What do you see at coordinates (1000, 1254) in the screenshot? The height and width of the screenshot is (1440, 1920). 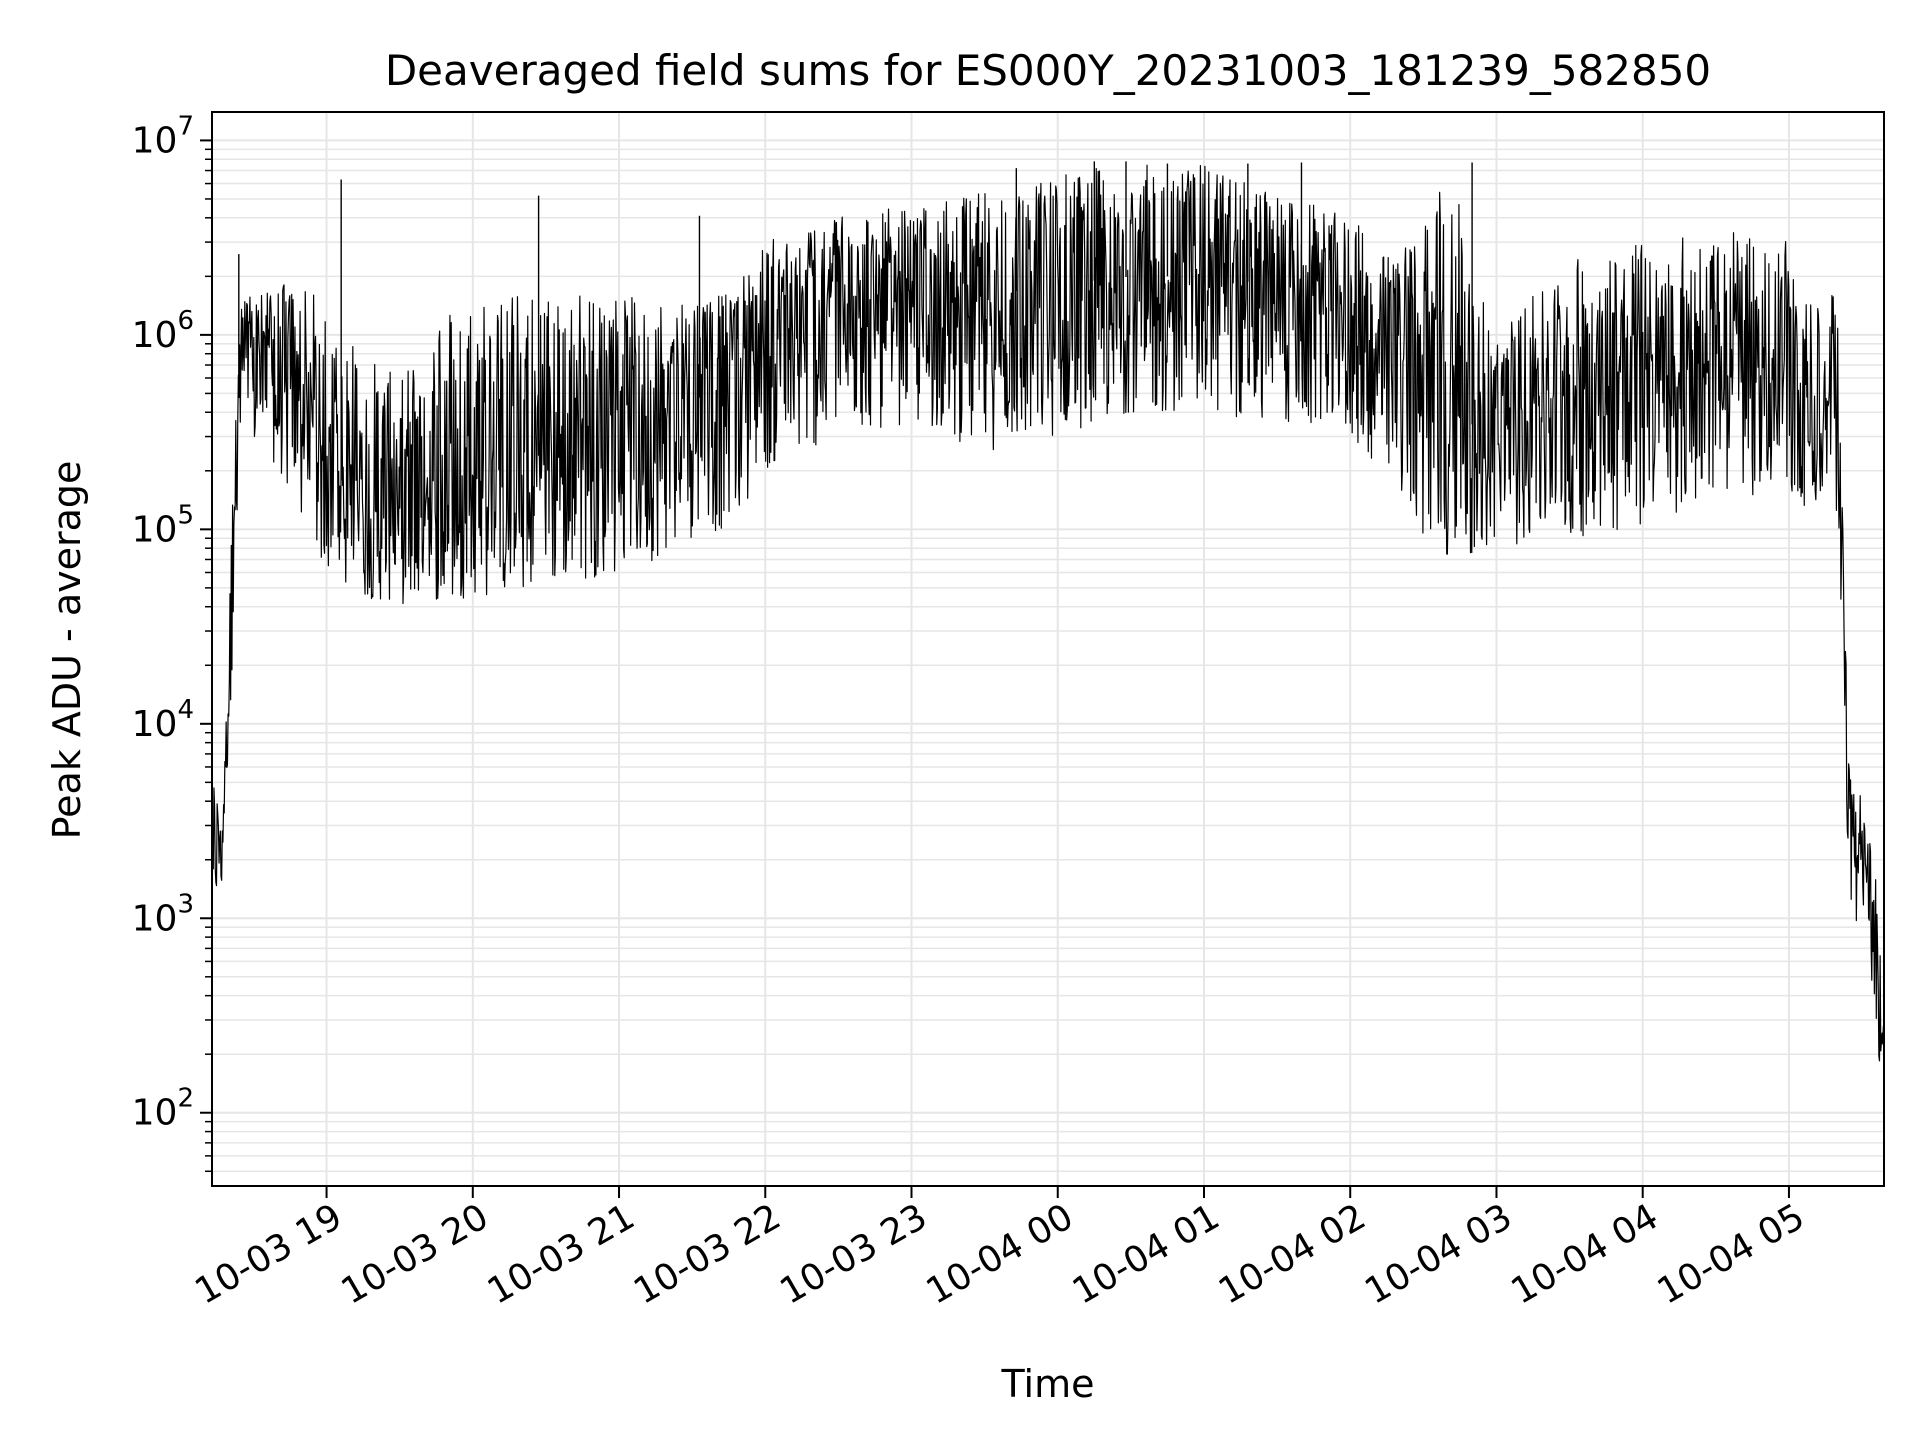 I see `x-tick-label: 10-04 00` at bounding box center [1000, 1254].